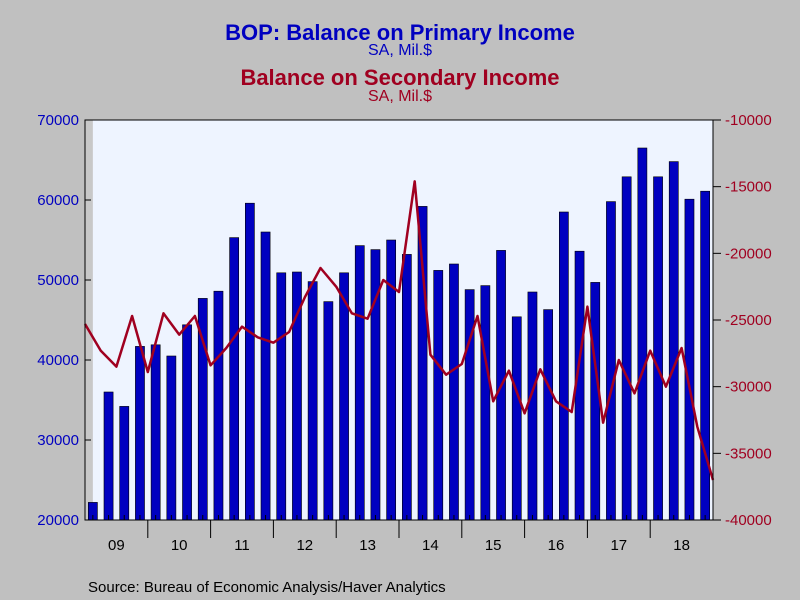 Image resolution: width=800 pixels, height=600 pixels. I want to click on left-tick-label: 20000, so click(58, 520).